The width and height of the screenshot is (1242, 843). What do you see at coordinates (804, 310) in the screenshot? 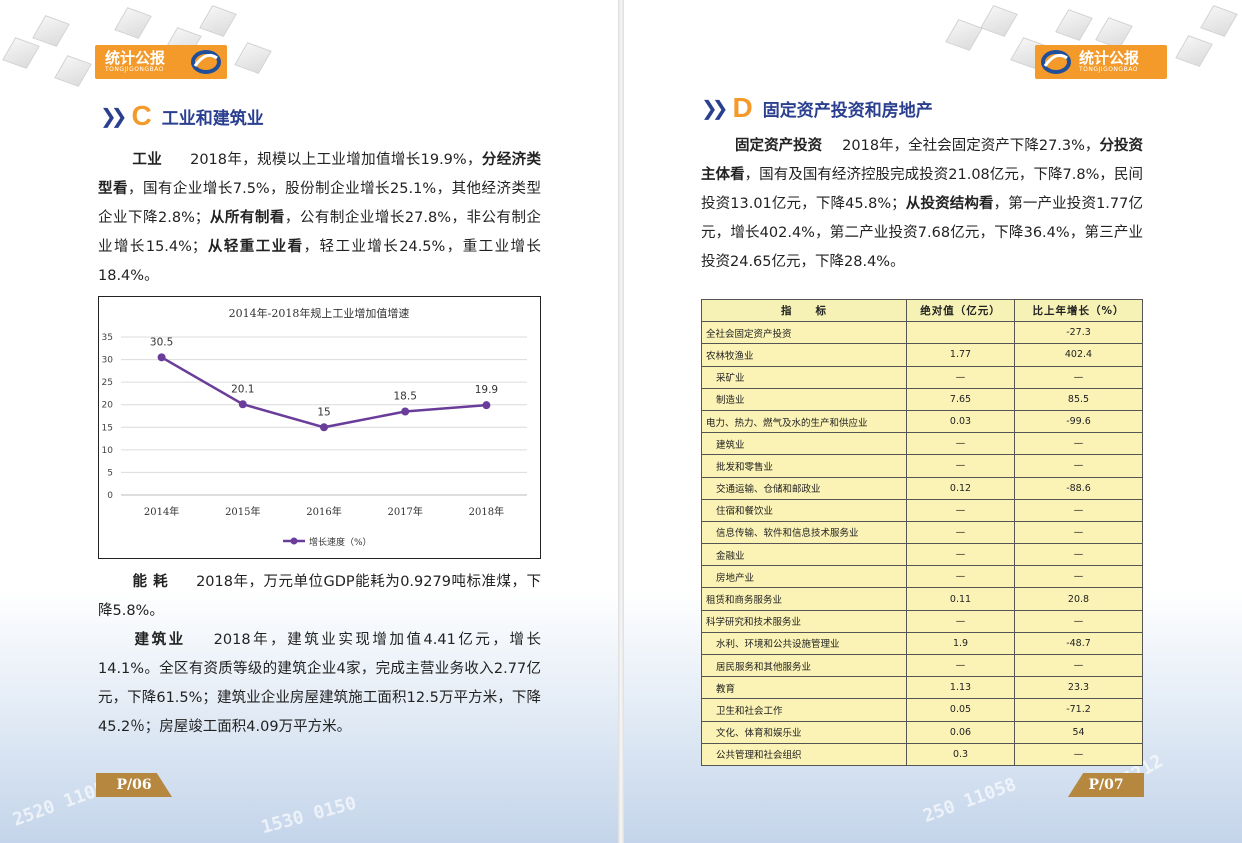
I see `header-indicator: 指 标` at bounding box center [804, 310].